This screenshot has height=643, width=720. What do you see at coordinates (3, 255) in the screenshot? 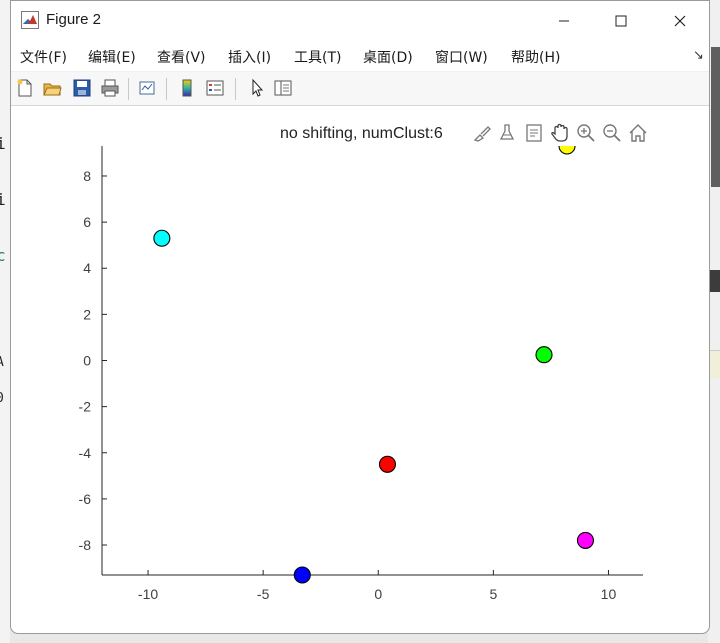
I see `background-text-fragment: c` at bounding box center [3, 255].